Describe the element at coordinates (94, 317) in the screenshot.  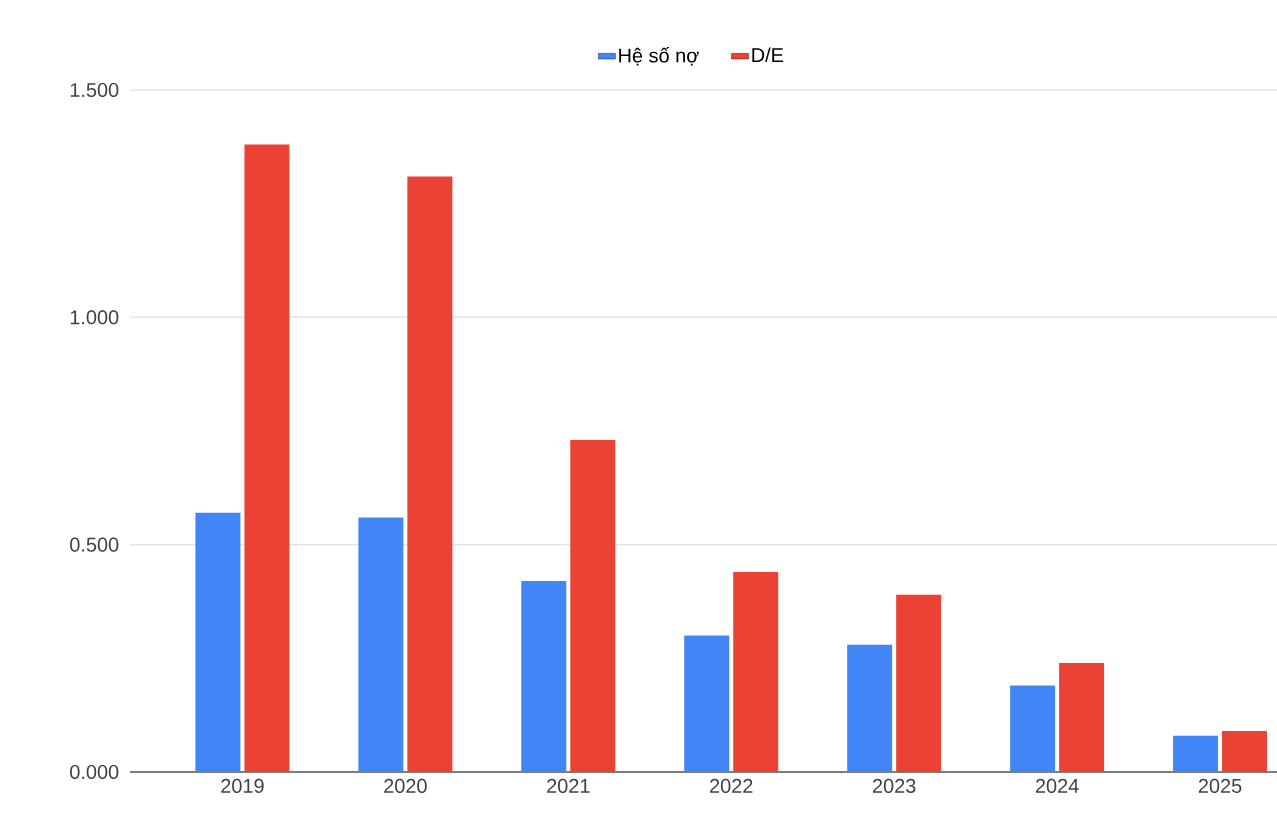
I see `y-tick-label: 1.000` at that location.